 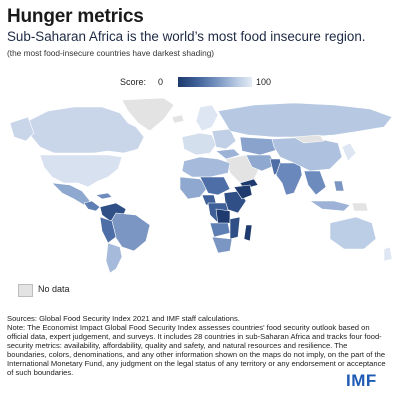 What do you see at coordinates (361, 380) in the screenshot?
I see `imf-logo: IMF` at bounding box center [361, 380].